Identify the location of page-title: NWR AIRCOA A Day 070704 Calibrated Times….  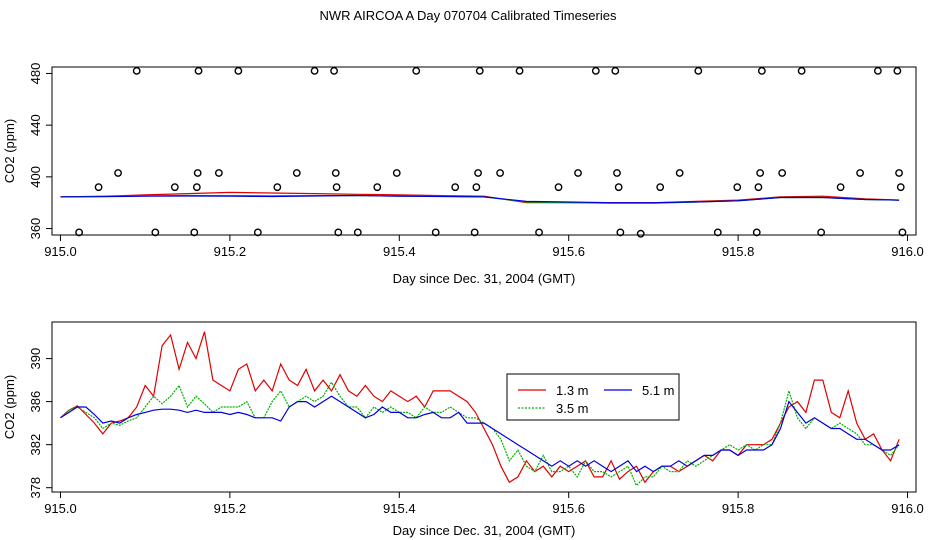
(468, 15).